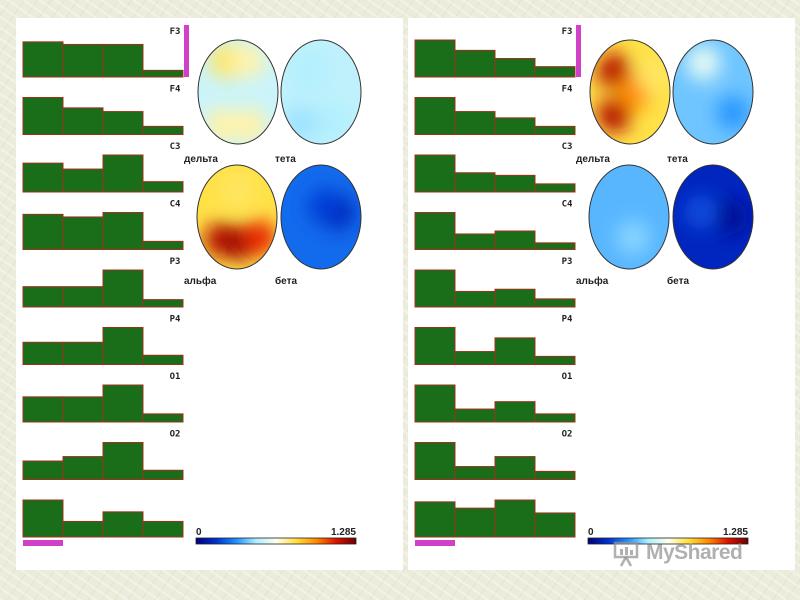 This screenshot has width=800, height=600. What do you see at coordinates (199, 532) in the screenshot?
I see `colorbar-min-label: 0` at bounding box center [199, 532].